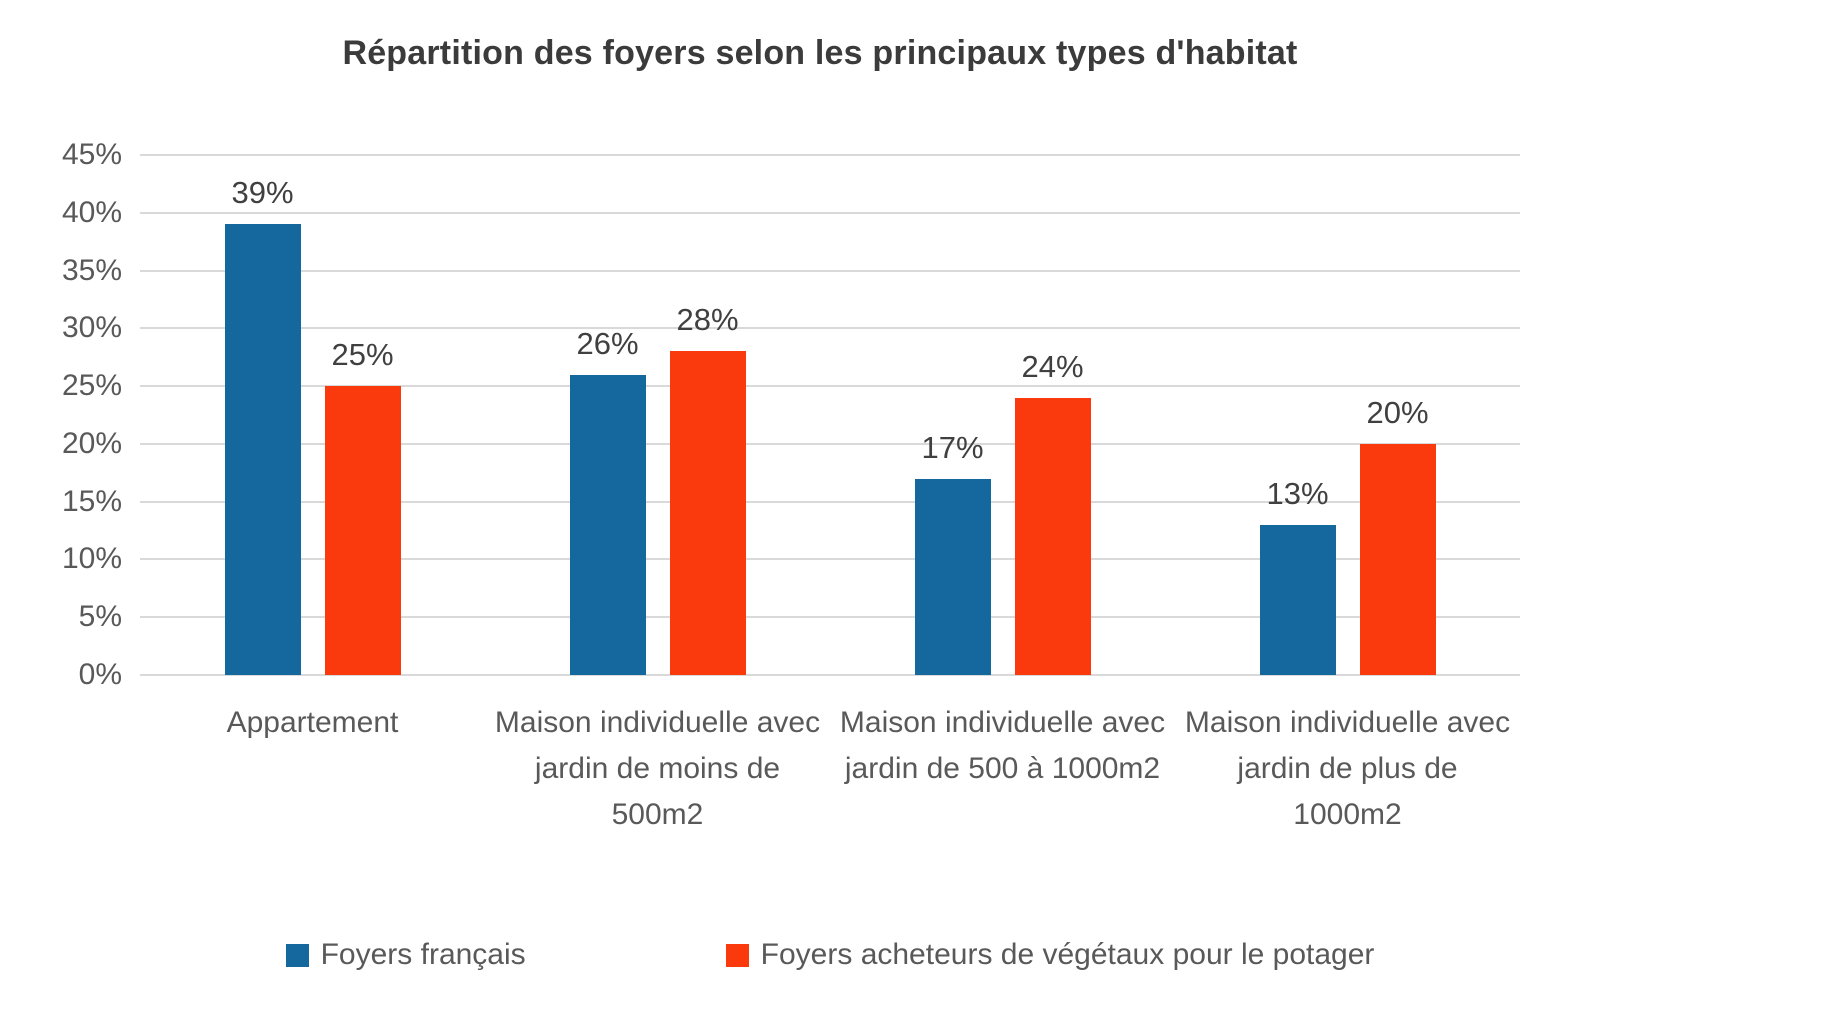 The width and height of the screenshot is (1848, 1012). What do you see at coordinates (423, 954) in the screenshot?
I see `legend-label: Foyers français` at bounding box center [423, 954].